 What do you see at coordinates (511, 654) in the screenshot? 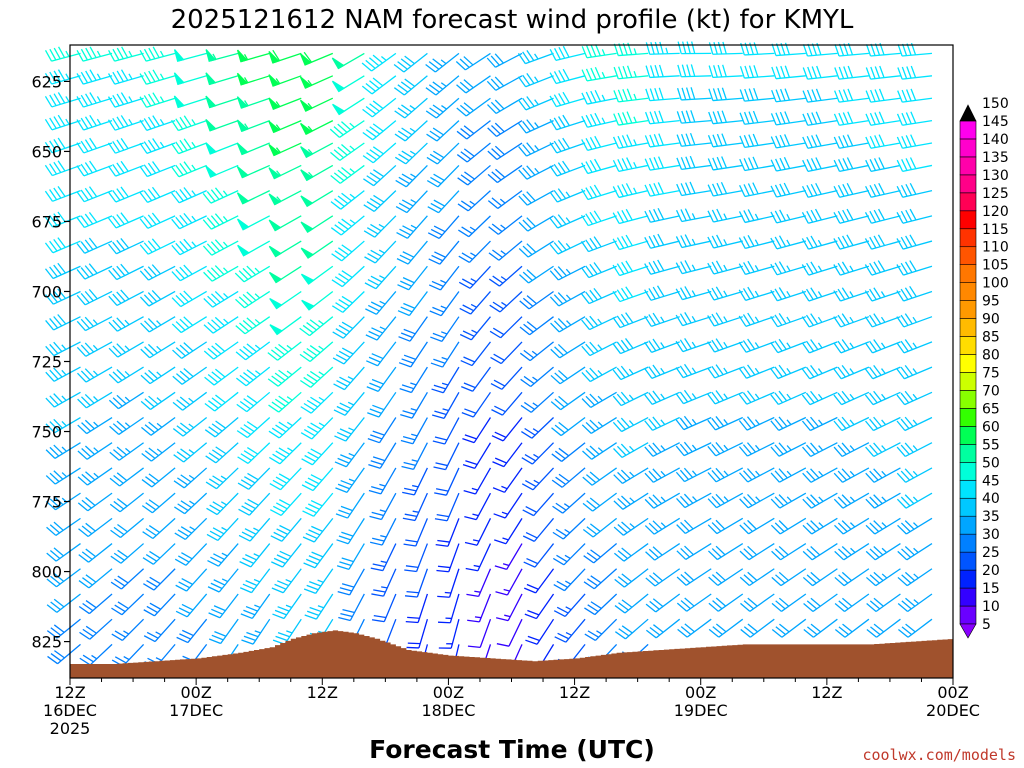
I see `terrain-fill` at bounding box center [511, 654].